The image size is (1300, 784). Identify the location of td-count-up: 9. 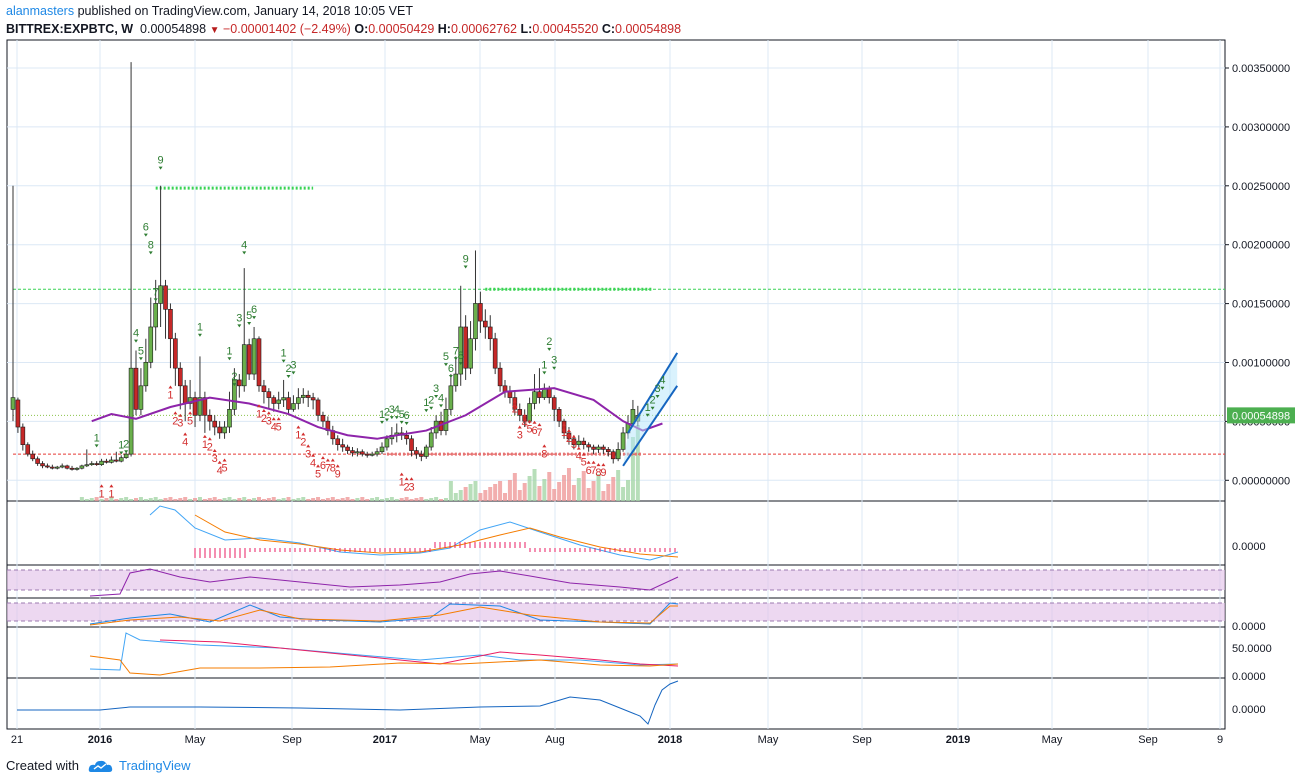
(466, 259).